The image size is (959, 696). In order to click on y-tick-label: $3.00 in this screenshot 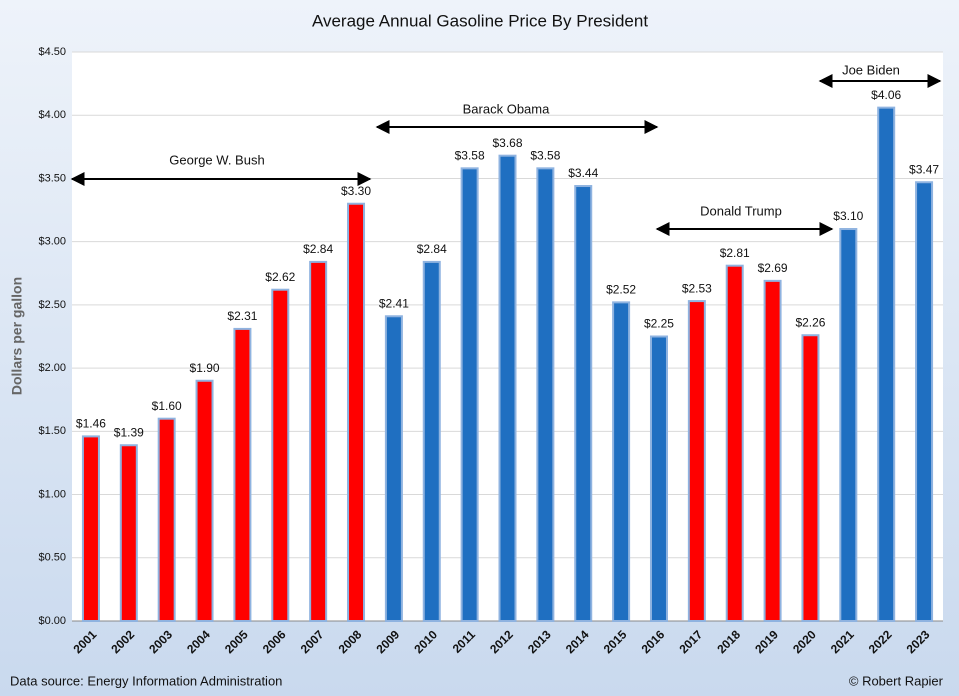, I will do `click(52, 242)`.